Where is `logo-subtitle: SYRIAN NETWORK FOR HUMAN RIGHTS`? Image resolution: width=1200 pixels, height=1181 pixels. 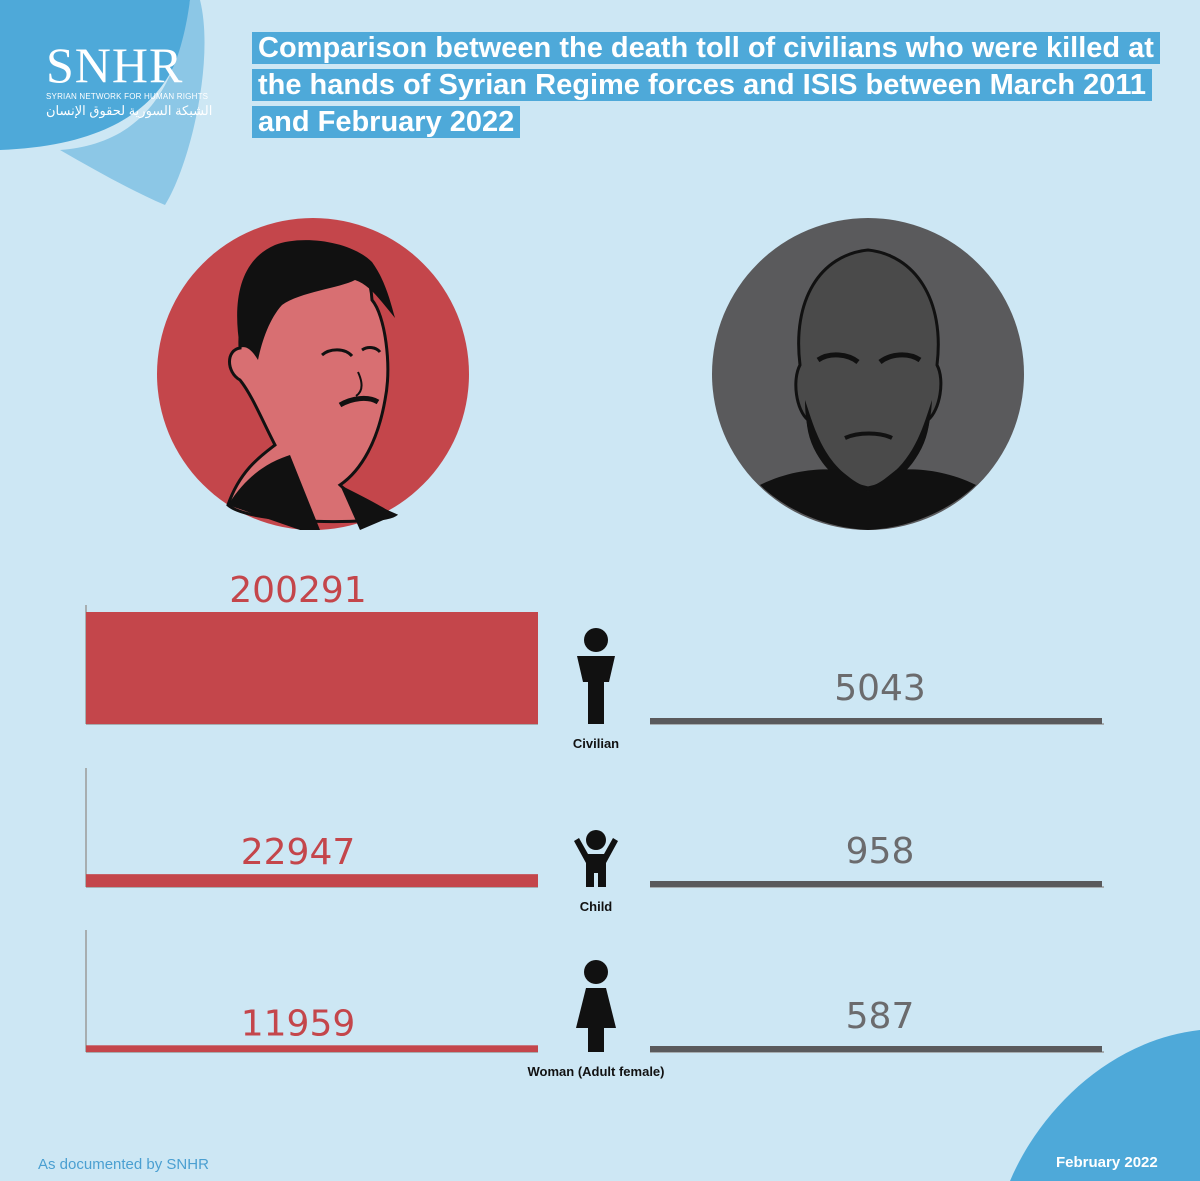
logo-subtitle: SYRIAN NETWORK FOR HUMAN RIGHTS is located at coordinates (127, 96).